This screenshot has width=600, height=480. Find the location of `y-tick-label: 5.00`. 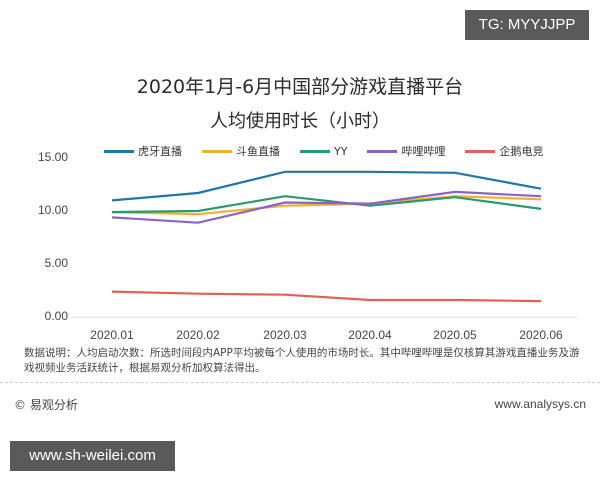

y-tick-label: 5.00 is located at coordinates (56, 263).